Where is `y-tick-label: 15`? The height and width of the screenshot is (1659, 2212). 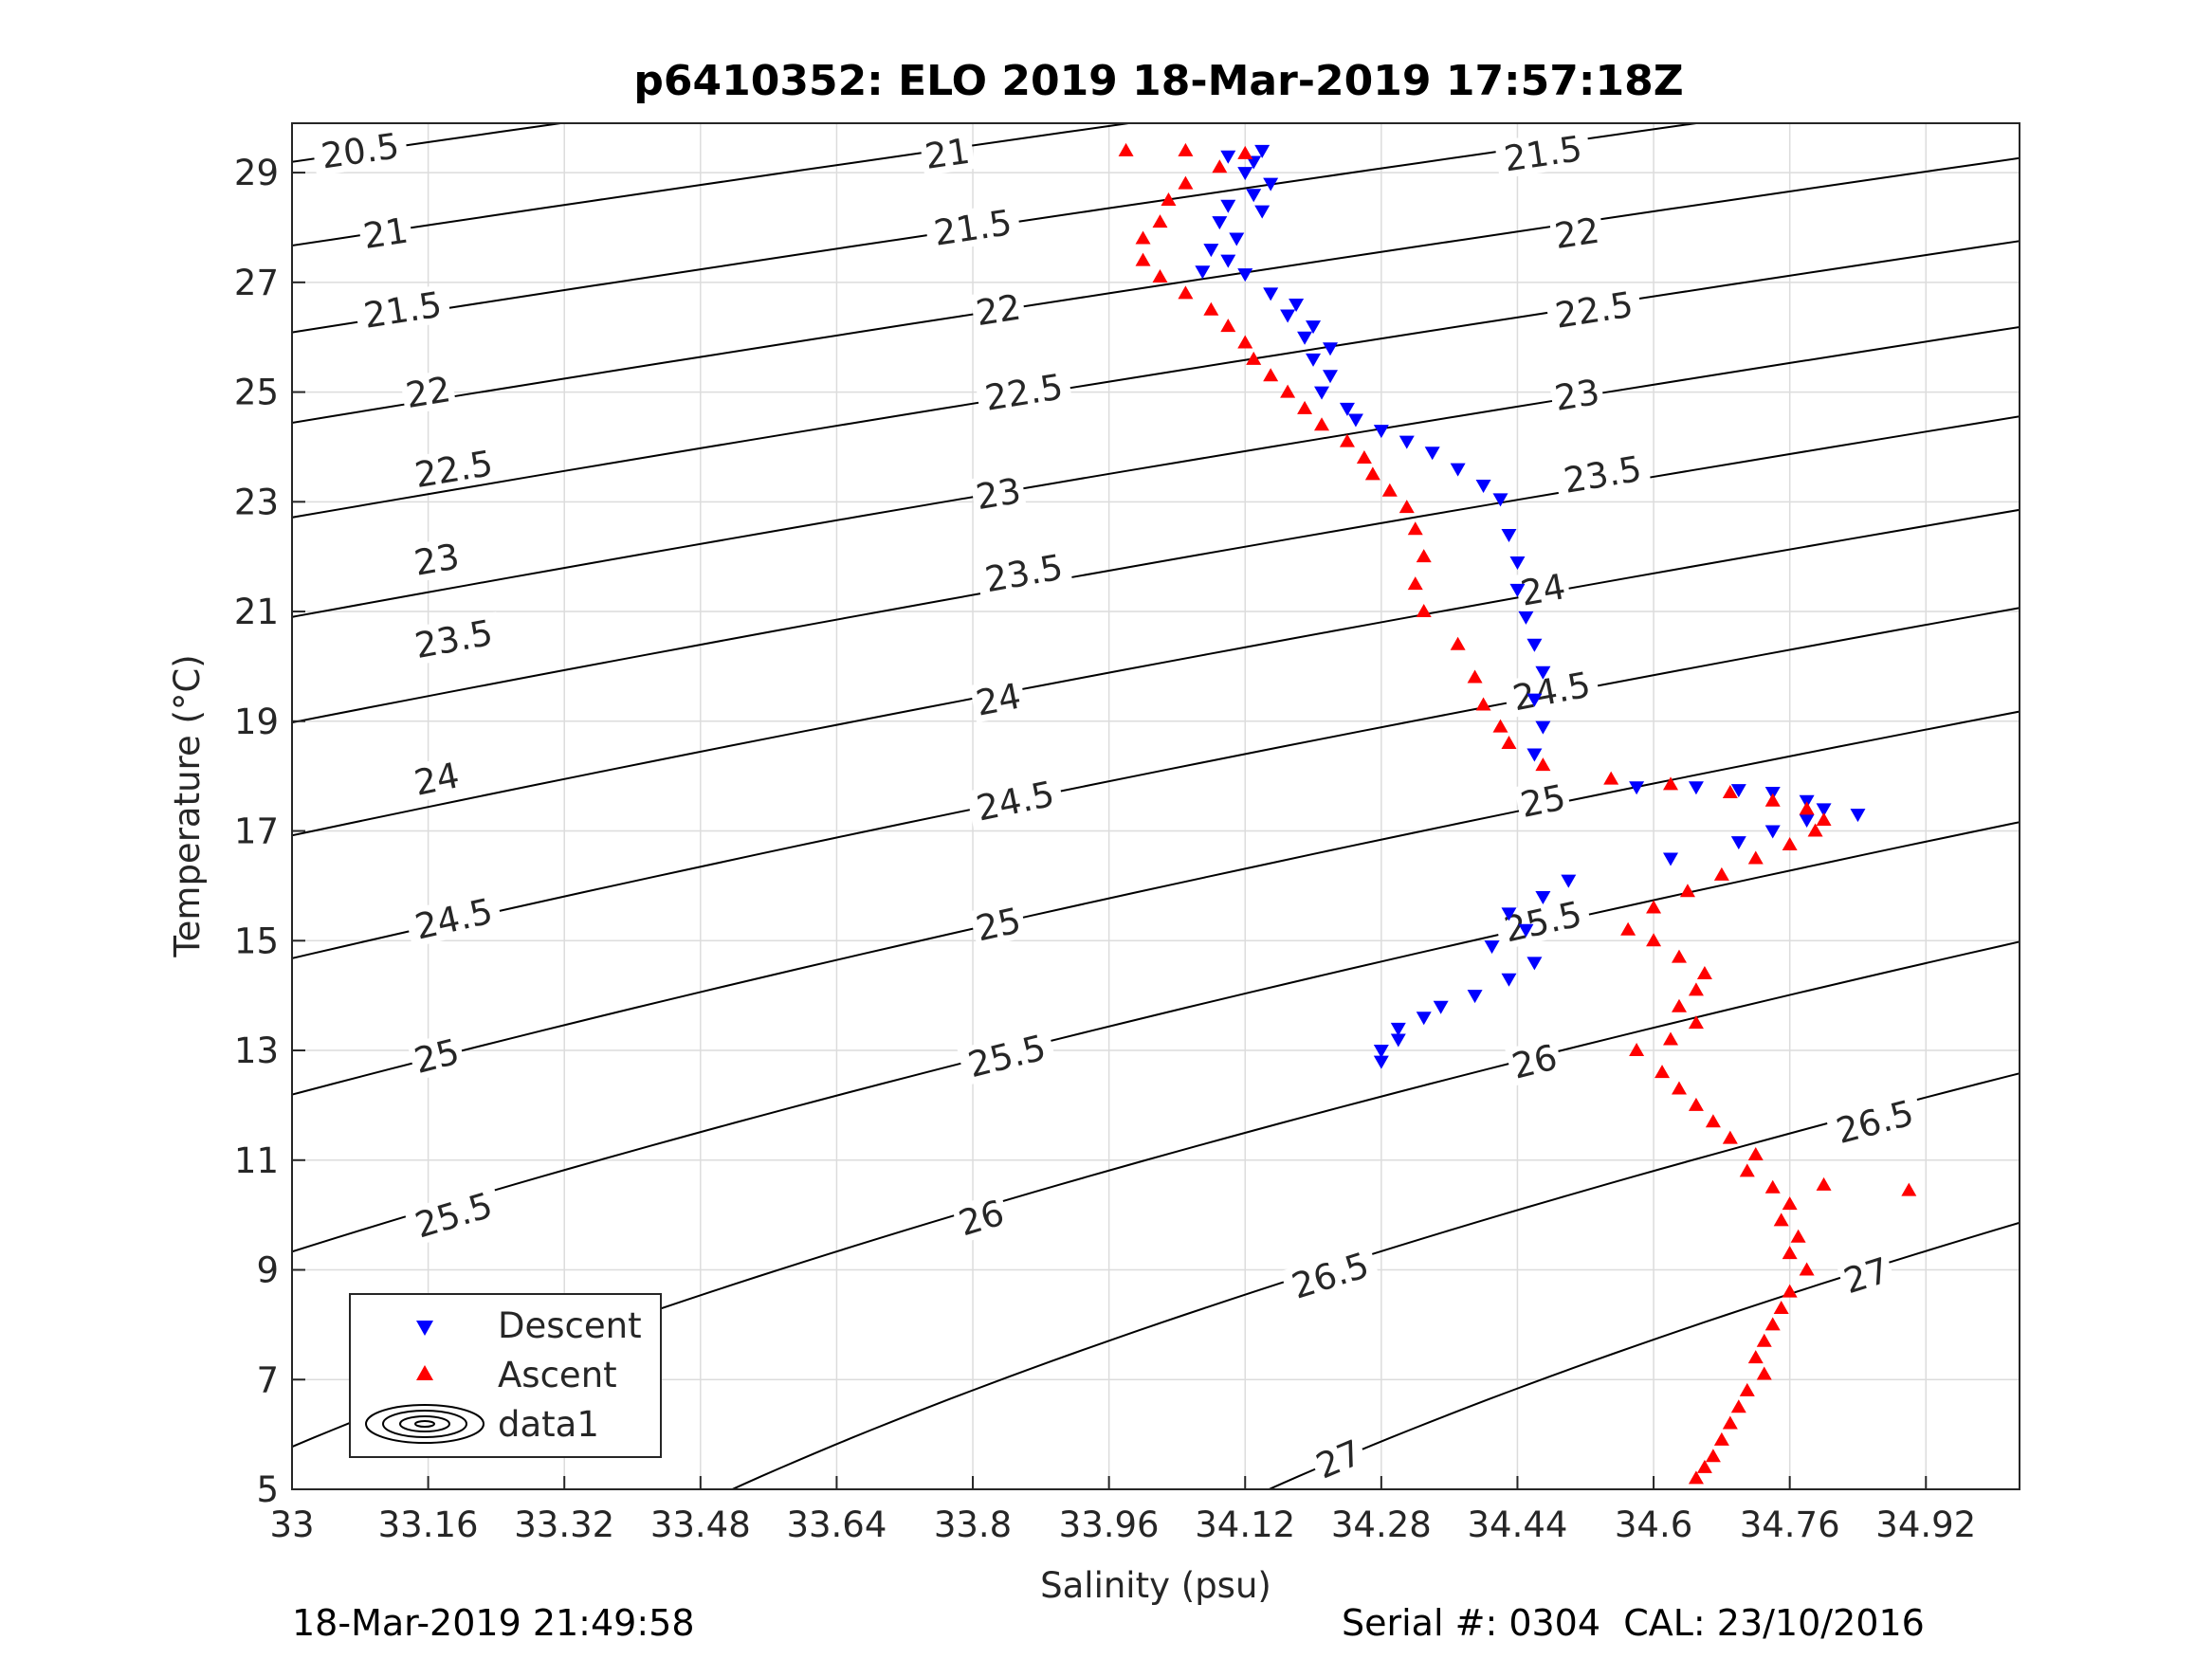 y-tick-label: 15 is located at coordinates (256, 941).